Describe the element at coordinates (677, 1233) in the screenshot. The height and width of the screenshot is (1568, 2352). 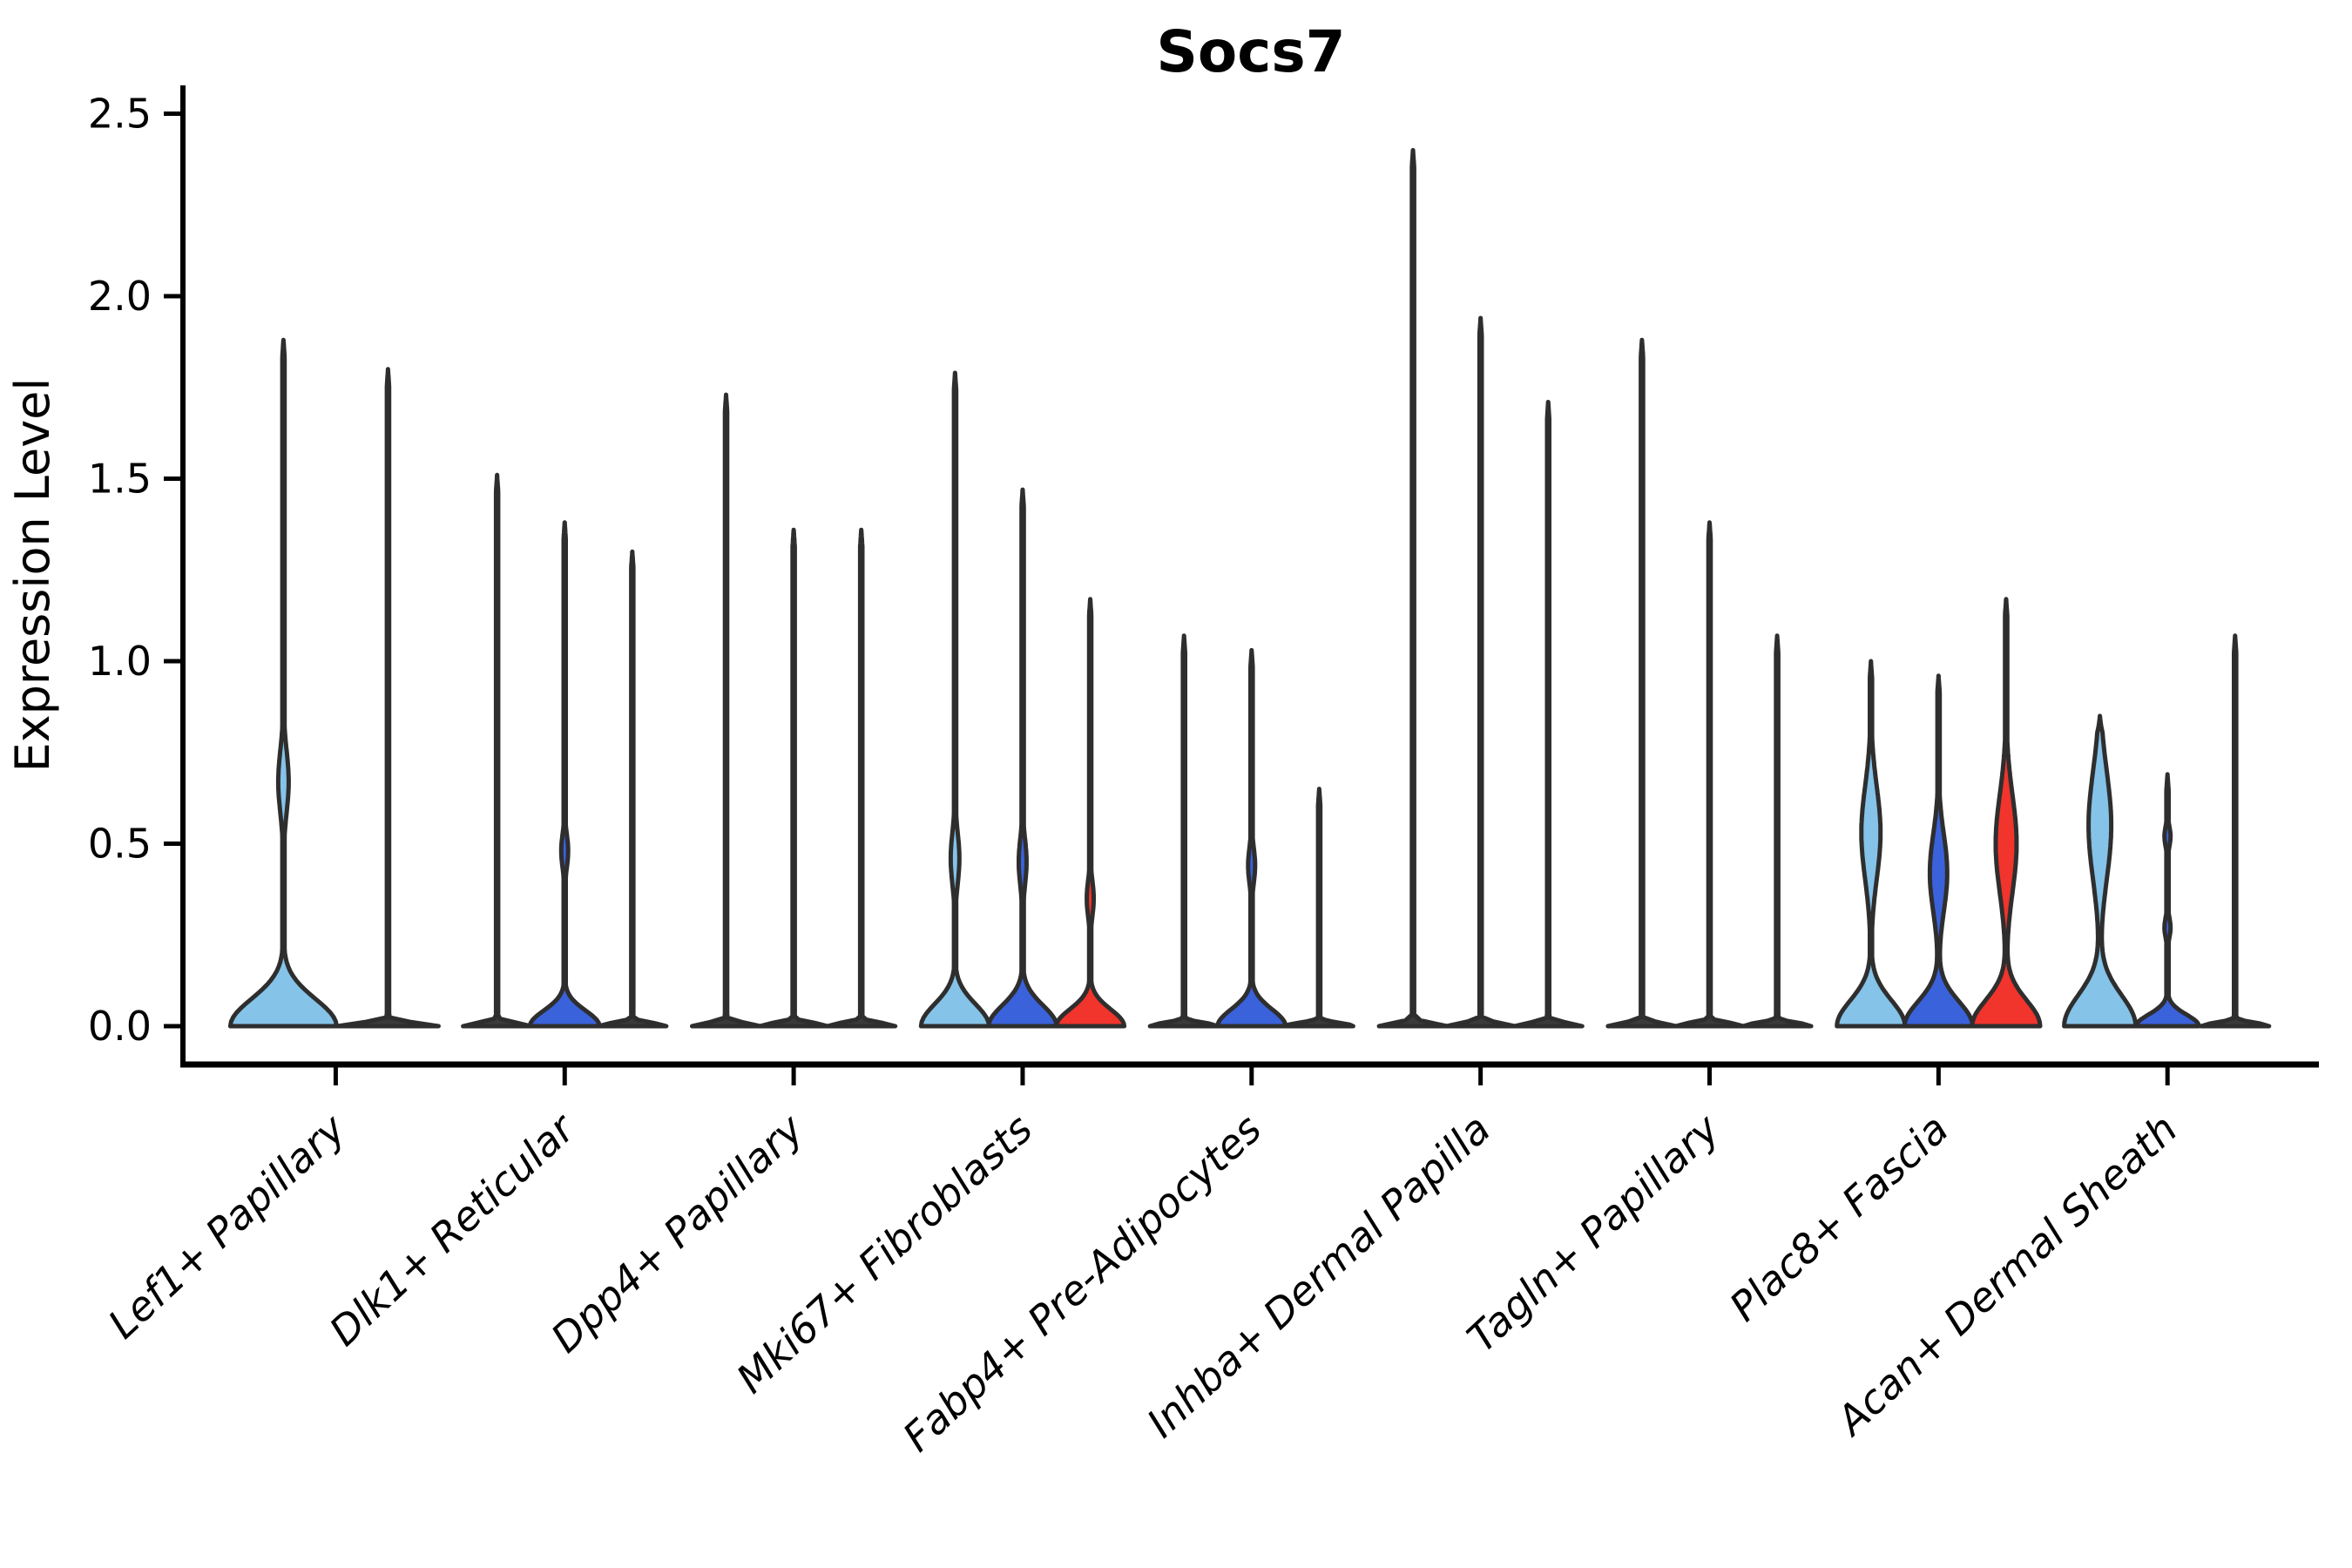
I see `x-tick-label: Dpp4+ Papillary` at that location.